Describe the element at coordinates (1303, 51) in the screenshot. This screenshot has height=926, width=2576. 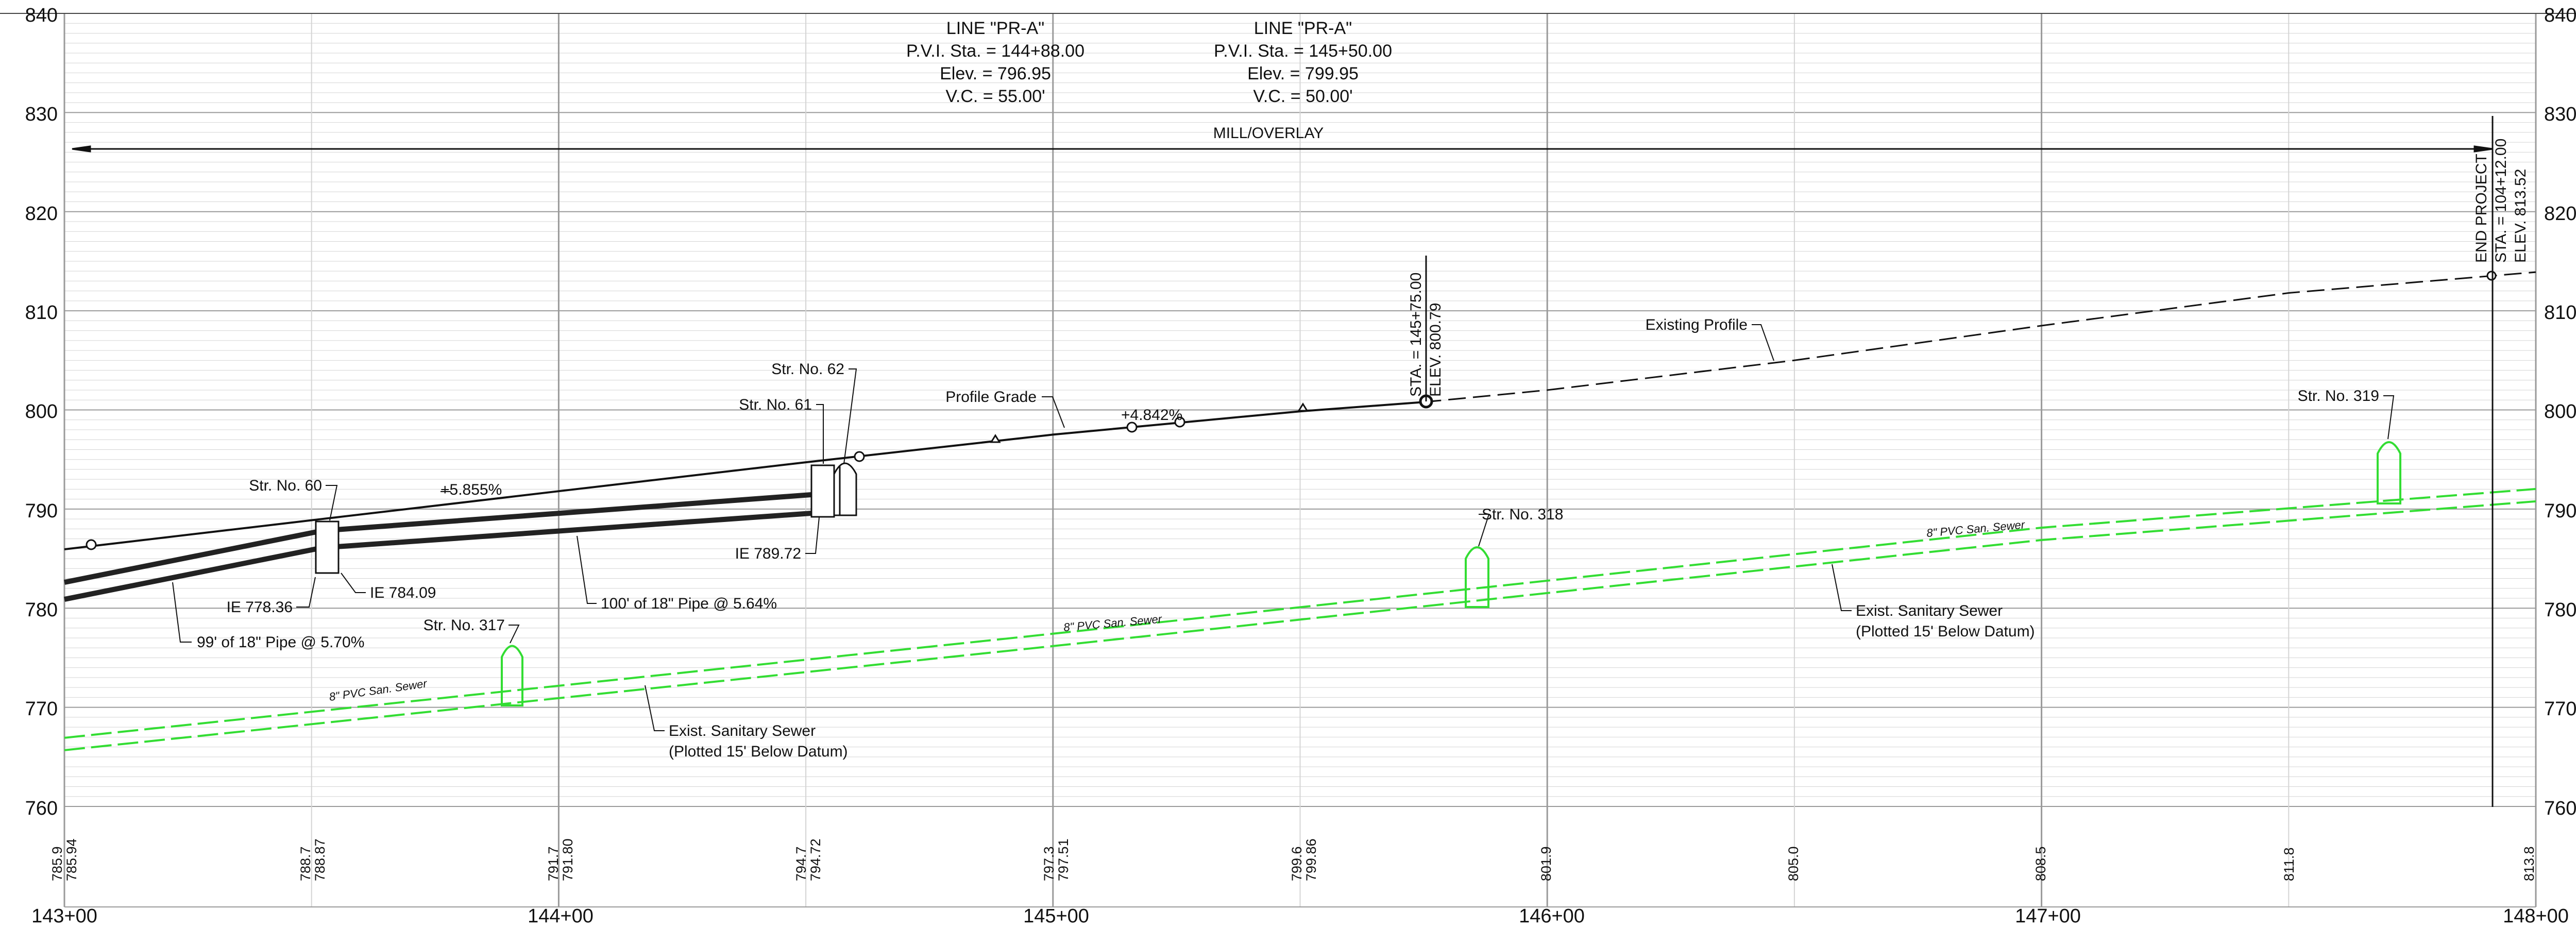
I see `pvi-2-sta: P.V.I. Sta. = 145+50.00` at that location.